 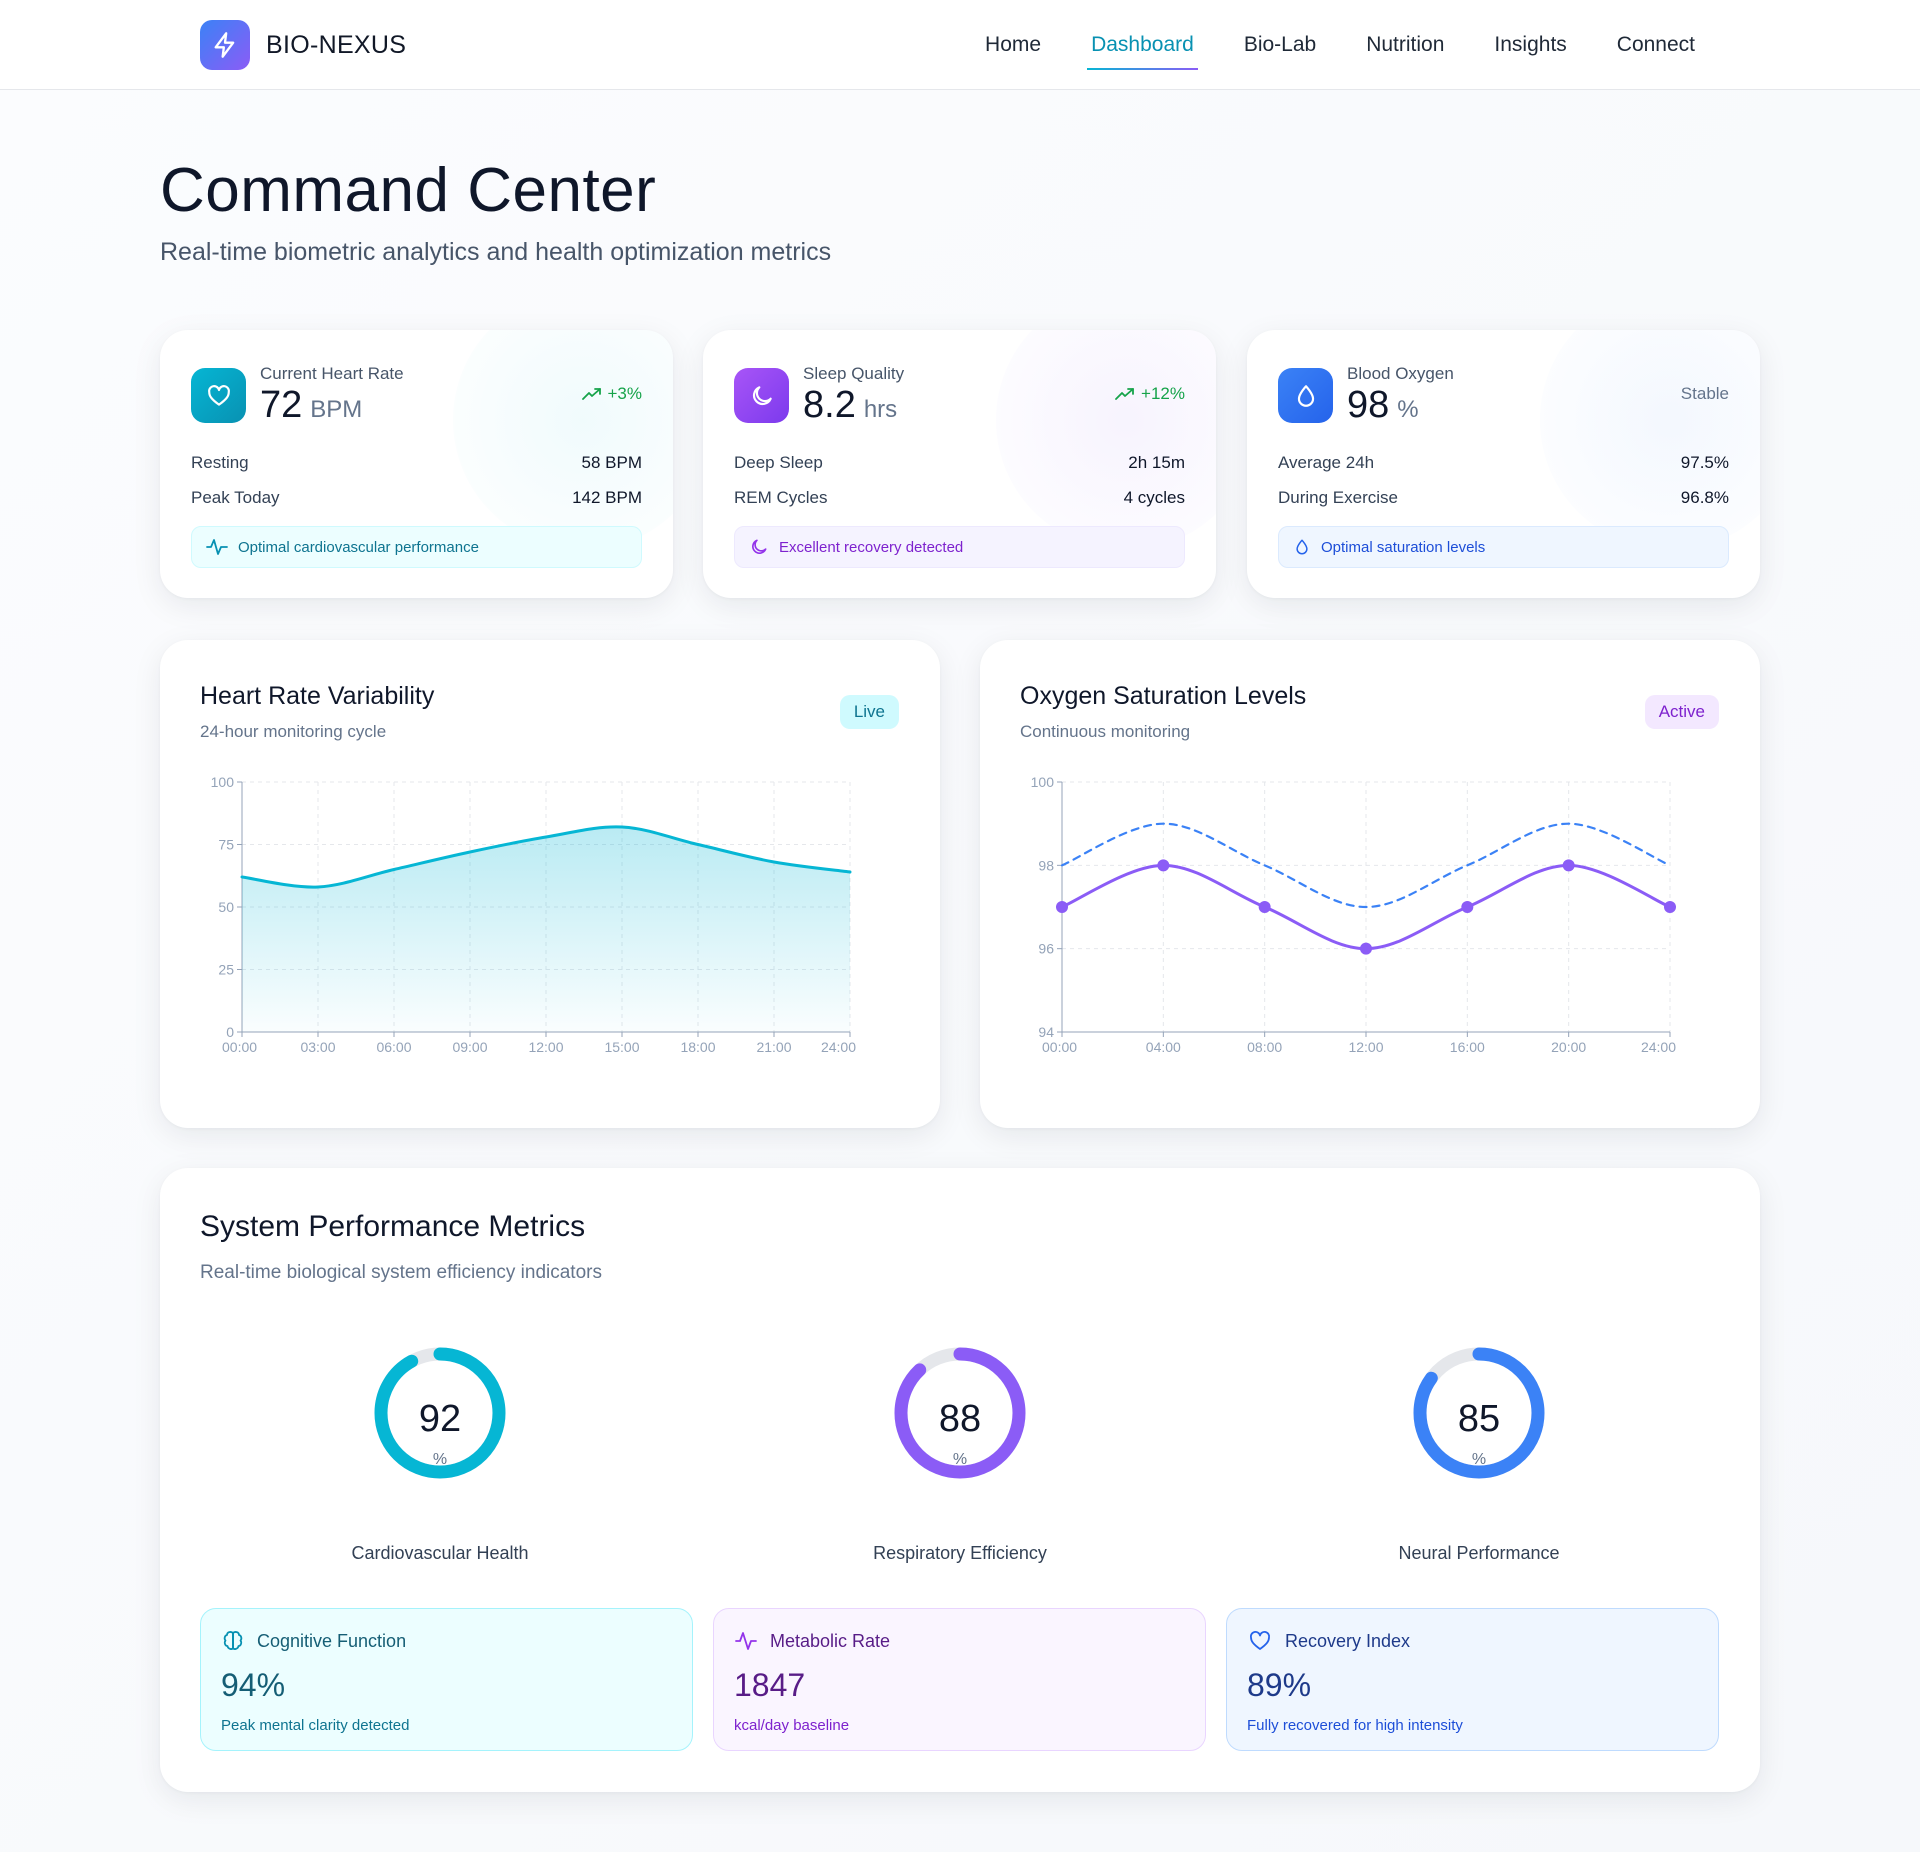 What do you see at coordinates (1264, 1047) in the screenshot?
I see `x-tick-label: 08:00` at bounding box center [1264, 1047].